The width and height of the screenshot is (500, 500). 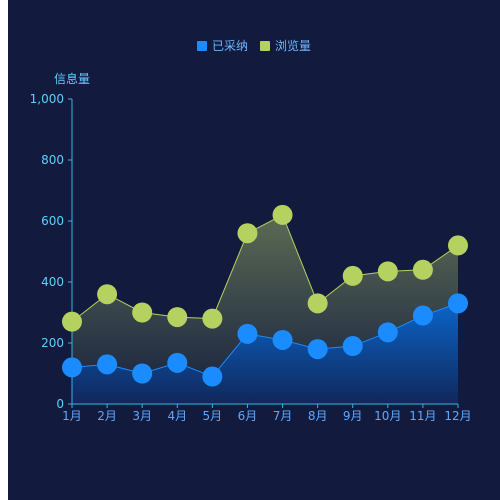 What do you see at coordinates (60, 404) in the screenshot?
I see `y-tick-label-0: 0` at bounding box center [60, 404].